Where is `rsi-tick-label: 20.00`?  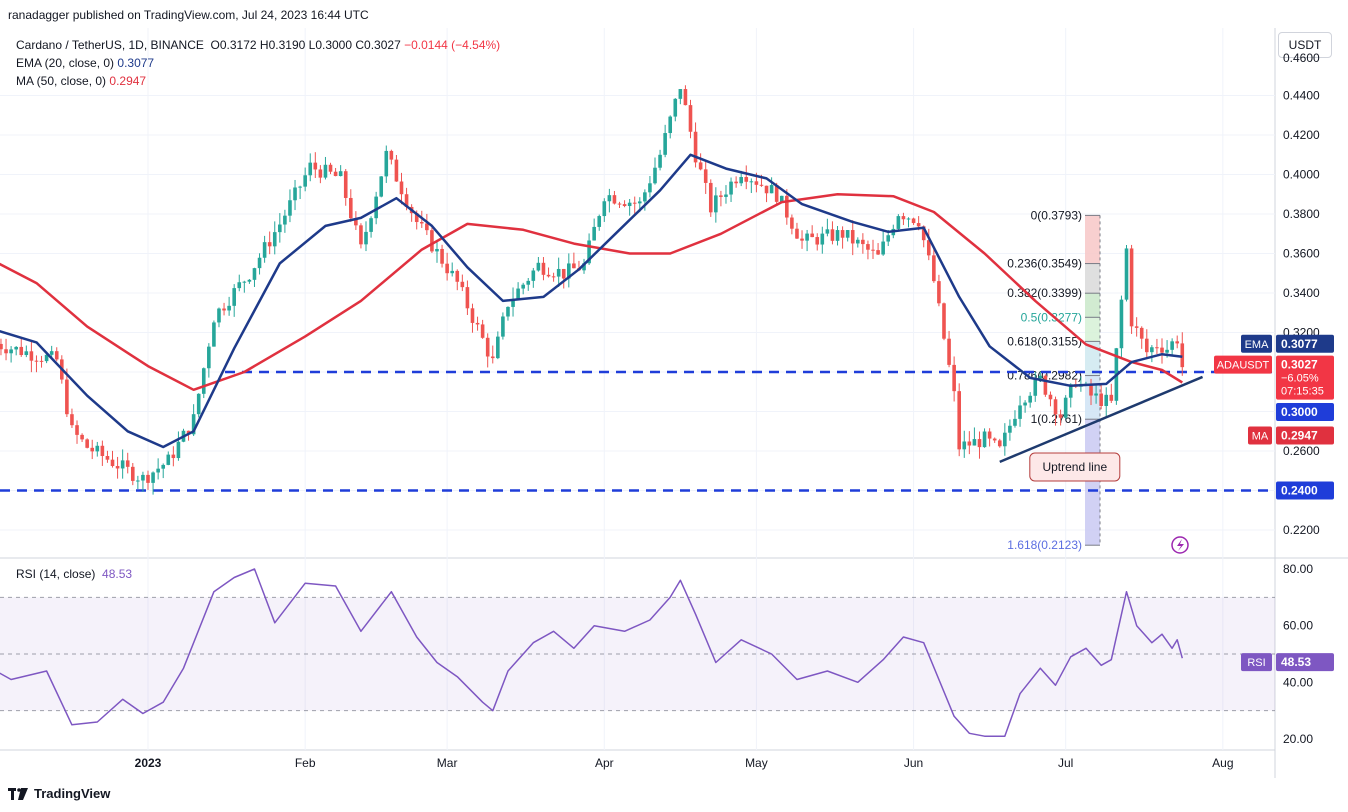 rsi-tick-label: 20.00 is located at coordinates (1298, 739).